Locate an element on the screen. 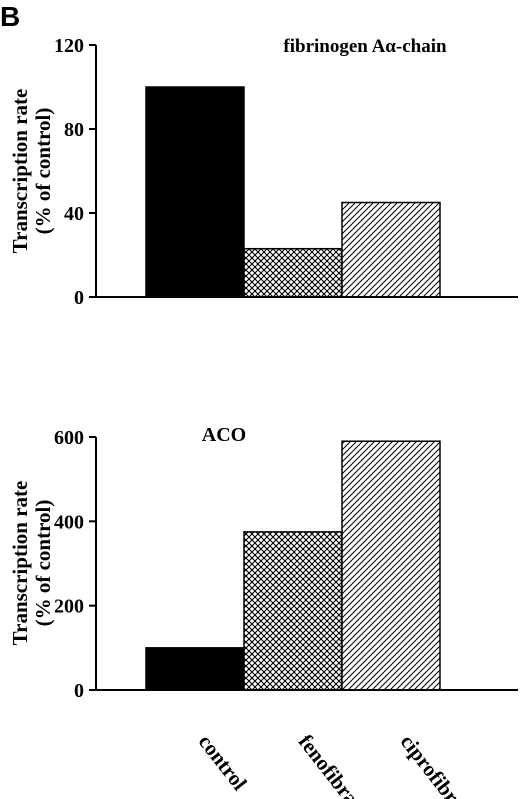 Image resolution: width=520 pixels, height=799 pixels. x-category-labels: control fenofibrate ciprofibrate is located at coordinates (337, 764).